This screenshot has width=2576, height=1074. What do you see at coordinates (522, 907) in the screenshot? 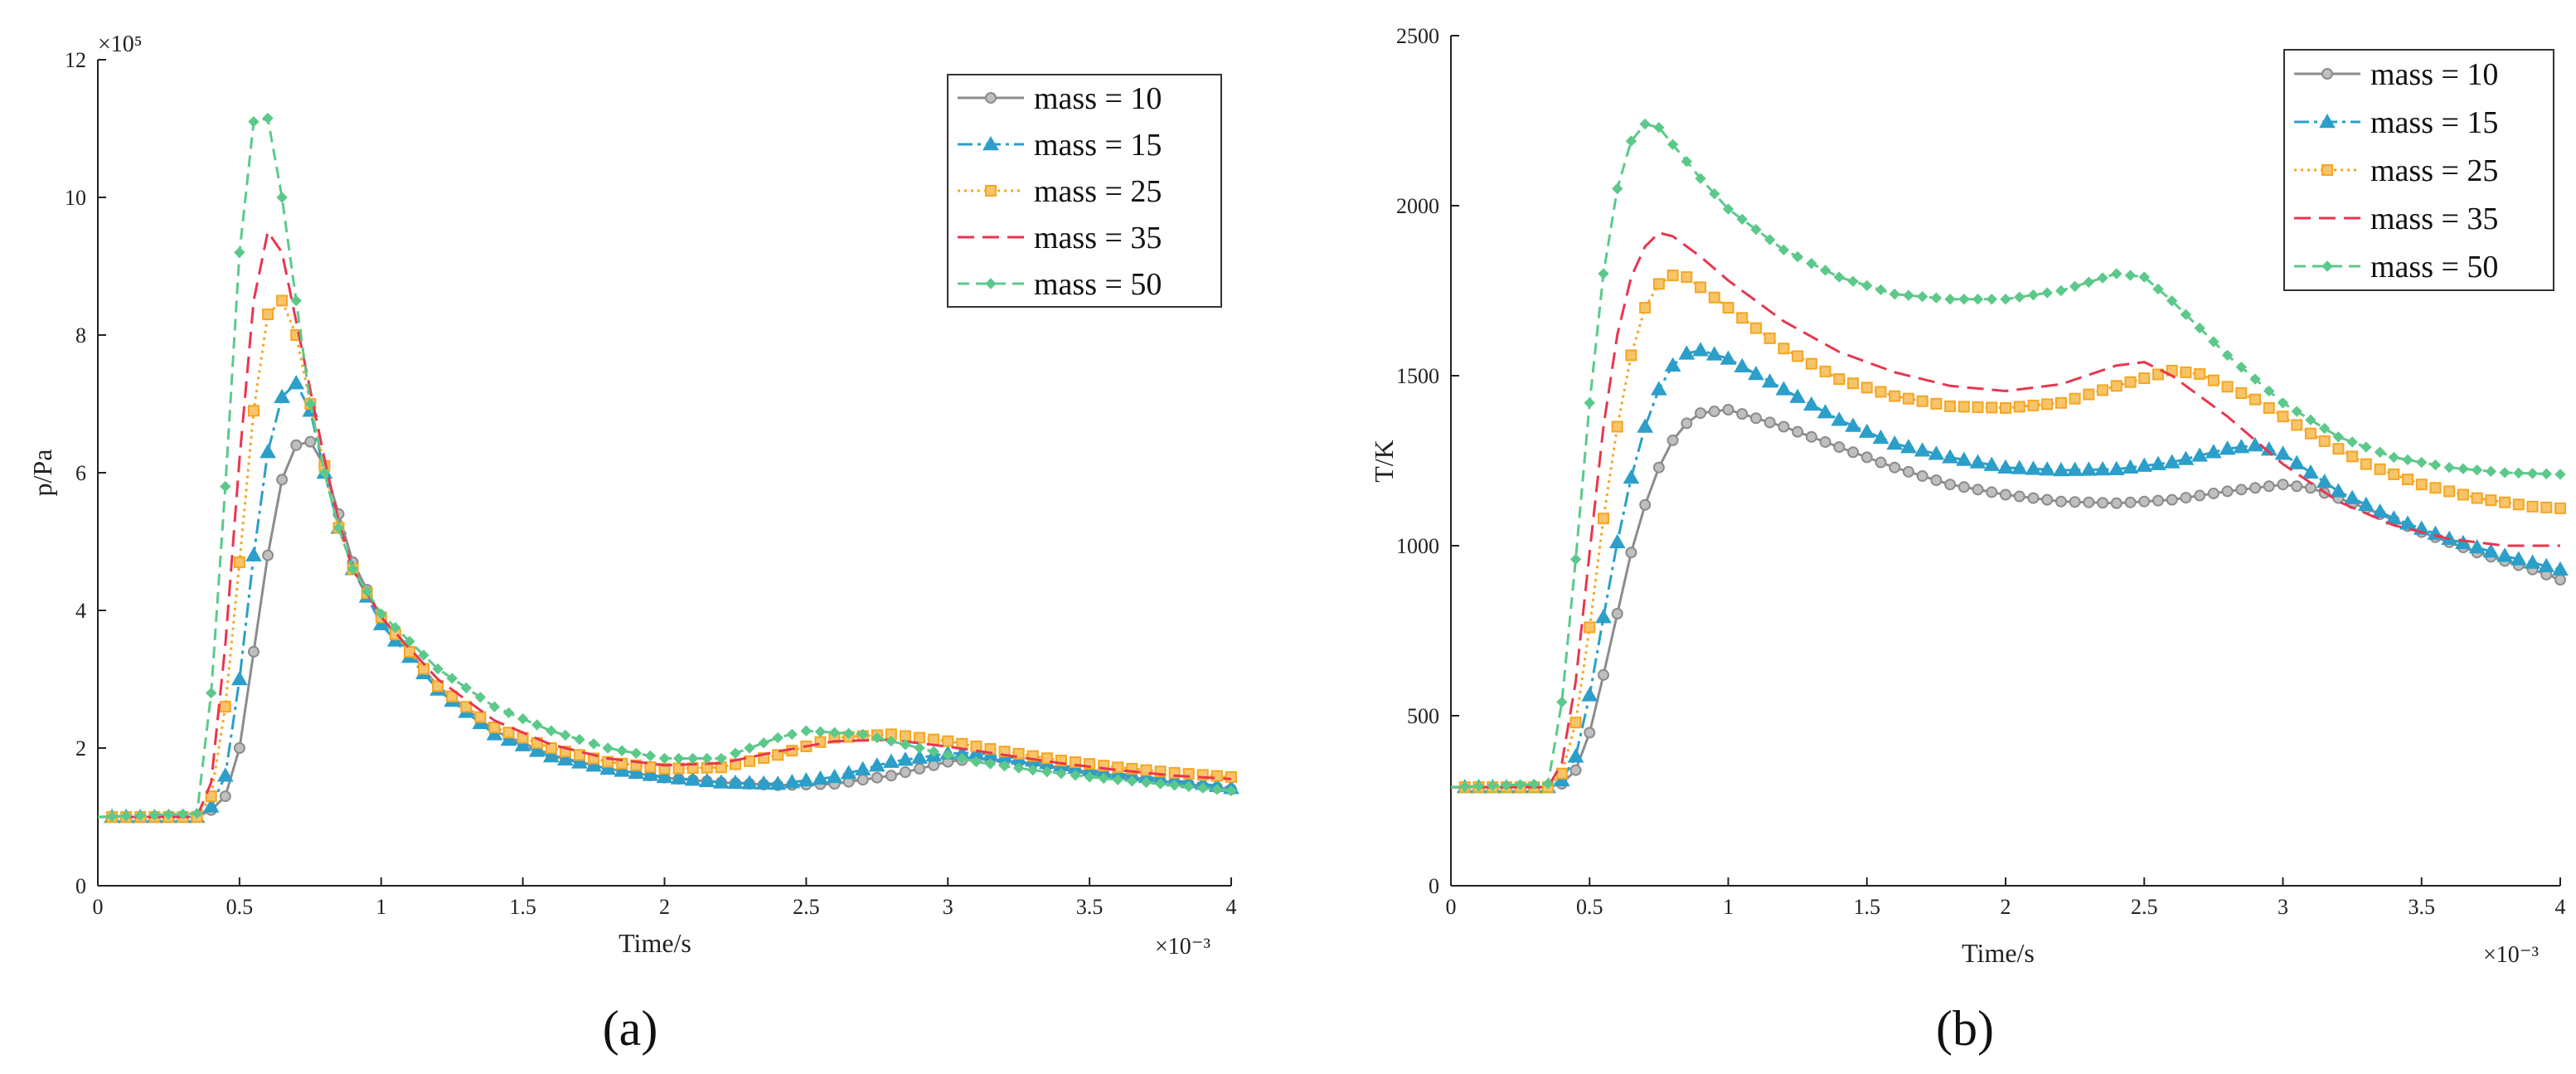
I see `x-tick-label-a: 1.5` at bounding box center [522, 907].